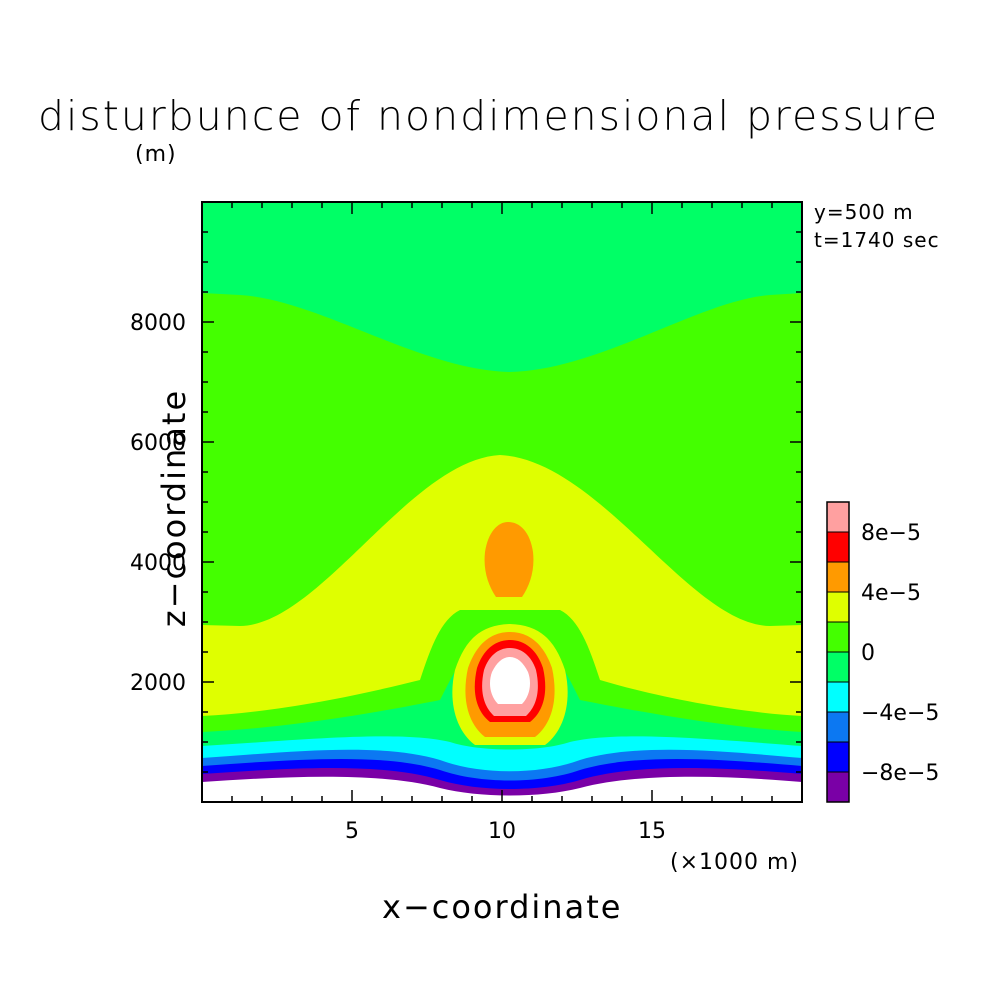 The width and height of the screenshot is (1004, 1004). Describe the element at coordinates (158, 443) in the screenshot. I see `y-tick-label: 6000` at that location.